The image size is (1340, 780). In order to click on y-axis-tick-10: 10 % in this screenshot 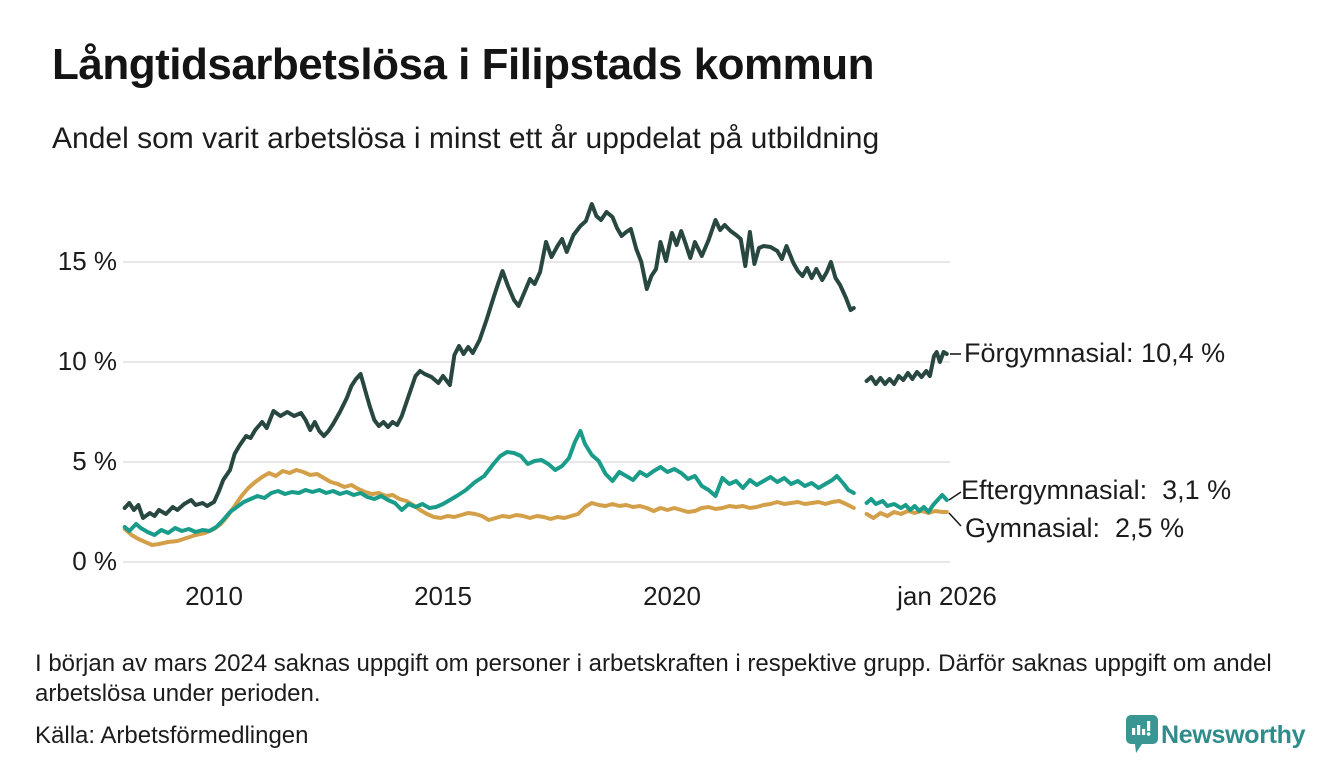, I will do `click(87, 361)`.